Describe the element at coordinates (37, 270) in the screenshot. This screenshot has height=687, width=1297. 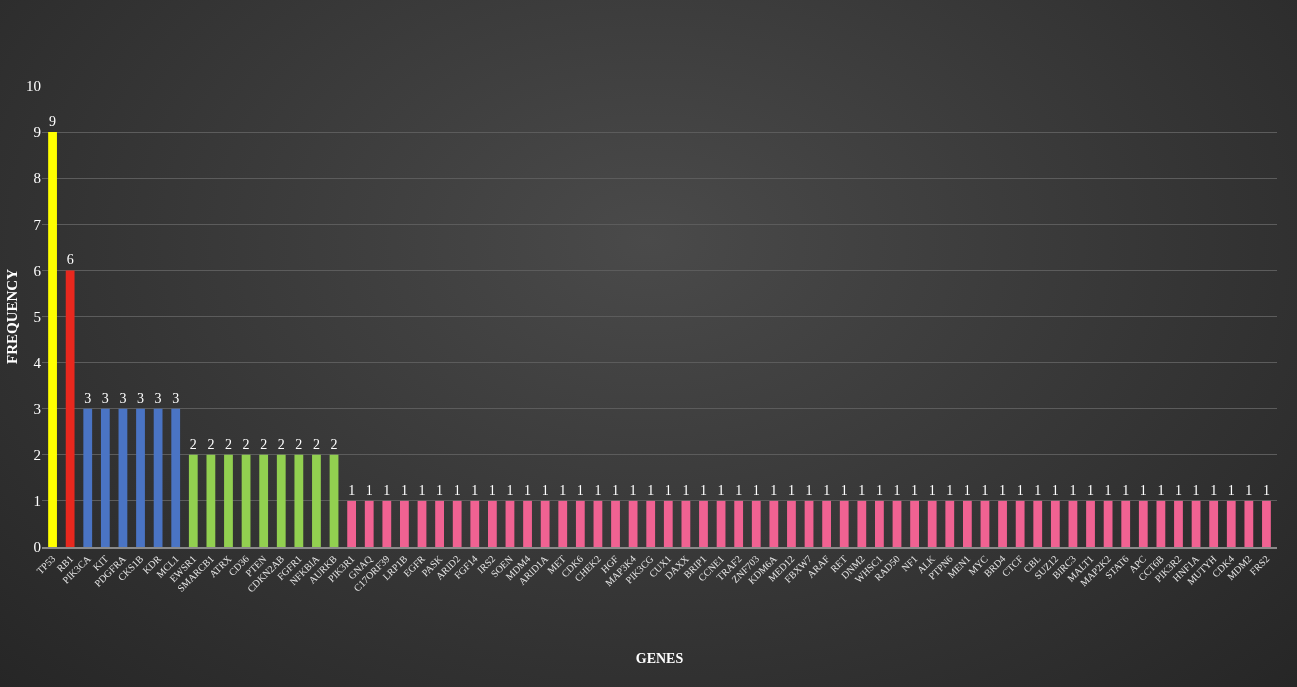
I see `y-tick-label: 6` at that location.